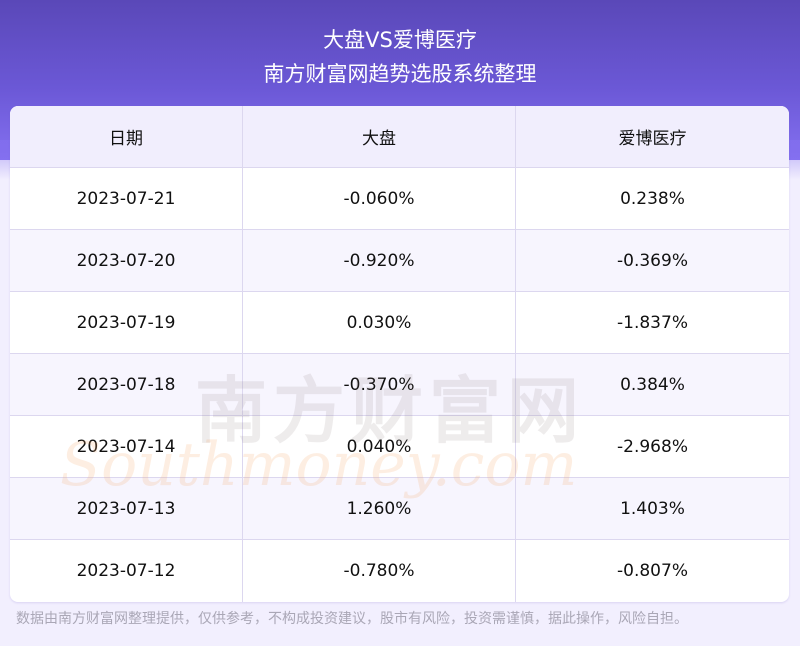 This screenshot has width=800, height=646. I want to click on page-title: 大盘VS爱博医疗, so click(400, 40).